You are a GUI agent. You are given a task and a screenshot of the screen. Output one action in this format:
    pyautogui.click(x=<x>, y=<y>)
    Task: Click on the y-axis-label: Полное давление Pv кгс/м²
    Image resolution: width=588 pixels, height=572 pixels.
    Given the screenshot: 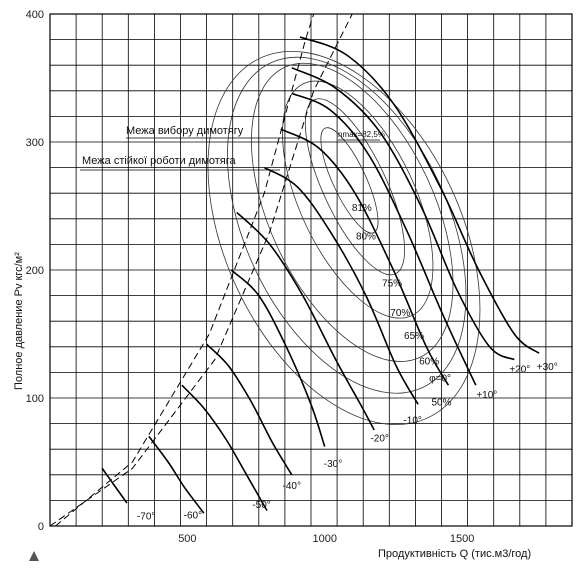 What is the action you would take?
    pyautogui.click(x=19, y=321)
    